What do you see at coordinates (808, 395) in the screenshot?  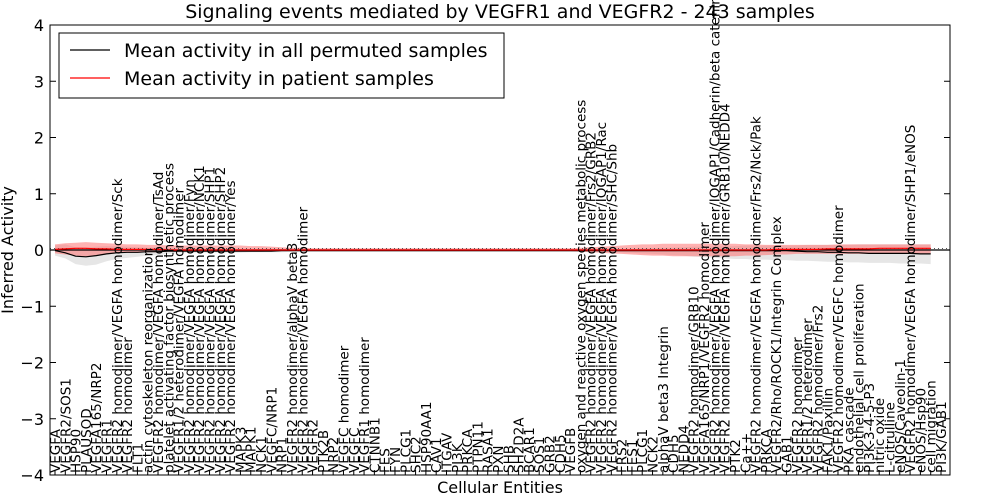 I see `category-label: VEGFR1/2 heterodimer` at bounding box center [808, 395].